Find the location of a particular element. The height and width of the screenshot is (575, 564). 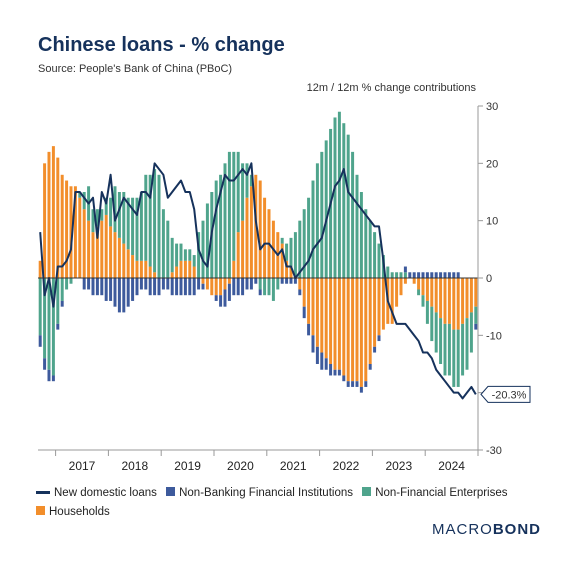

x-tick-label: 2018 is located at coordinates (134, 466).